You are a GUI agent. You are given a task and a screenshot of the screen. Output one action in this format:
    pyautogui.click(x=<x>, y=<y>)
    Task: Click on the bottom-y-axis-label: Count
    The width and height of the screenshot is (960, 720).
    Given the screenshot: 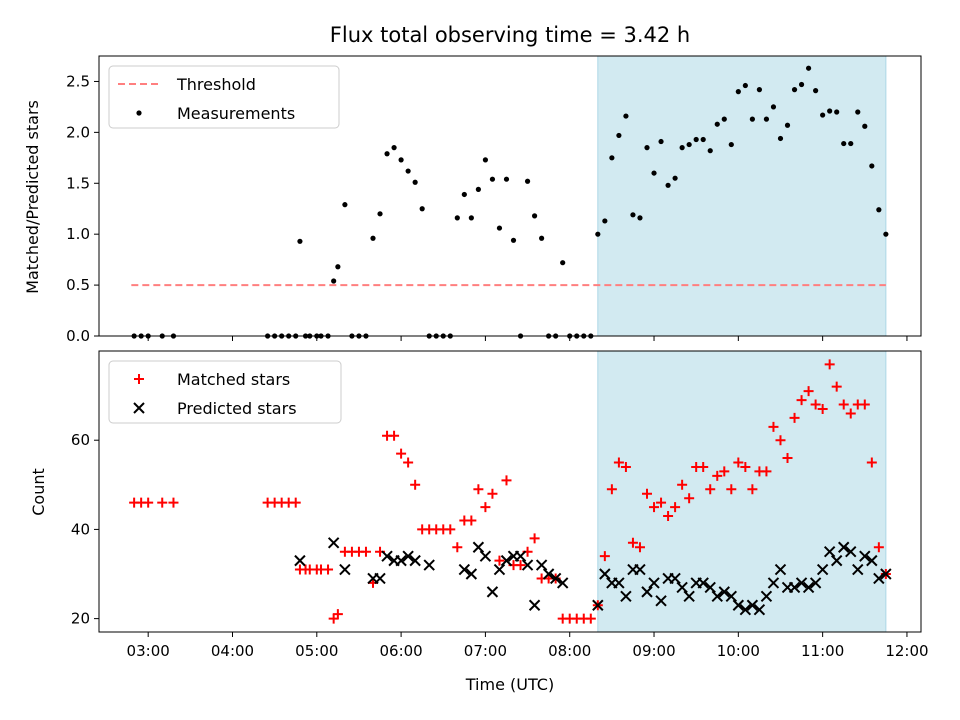 What is the action you would take?
    pyautogui.click(x=38, y=492)
    